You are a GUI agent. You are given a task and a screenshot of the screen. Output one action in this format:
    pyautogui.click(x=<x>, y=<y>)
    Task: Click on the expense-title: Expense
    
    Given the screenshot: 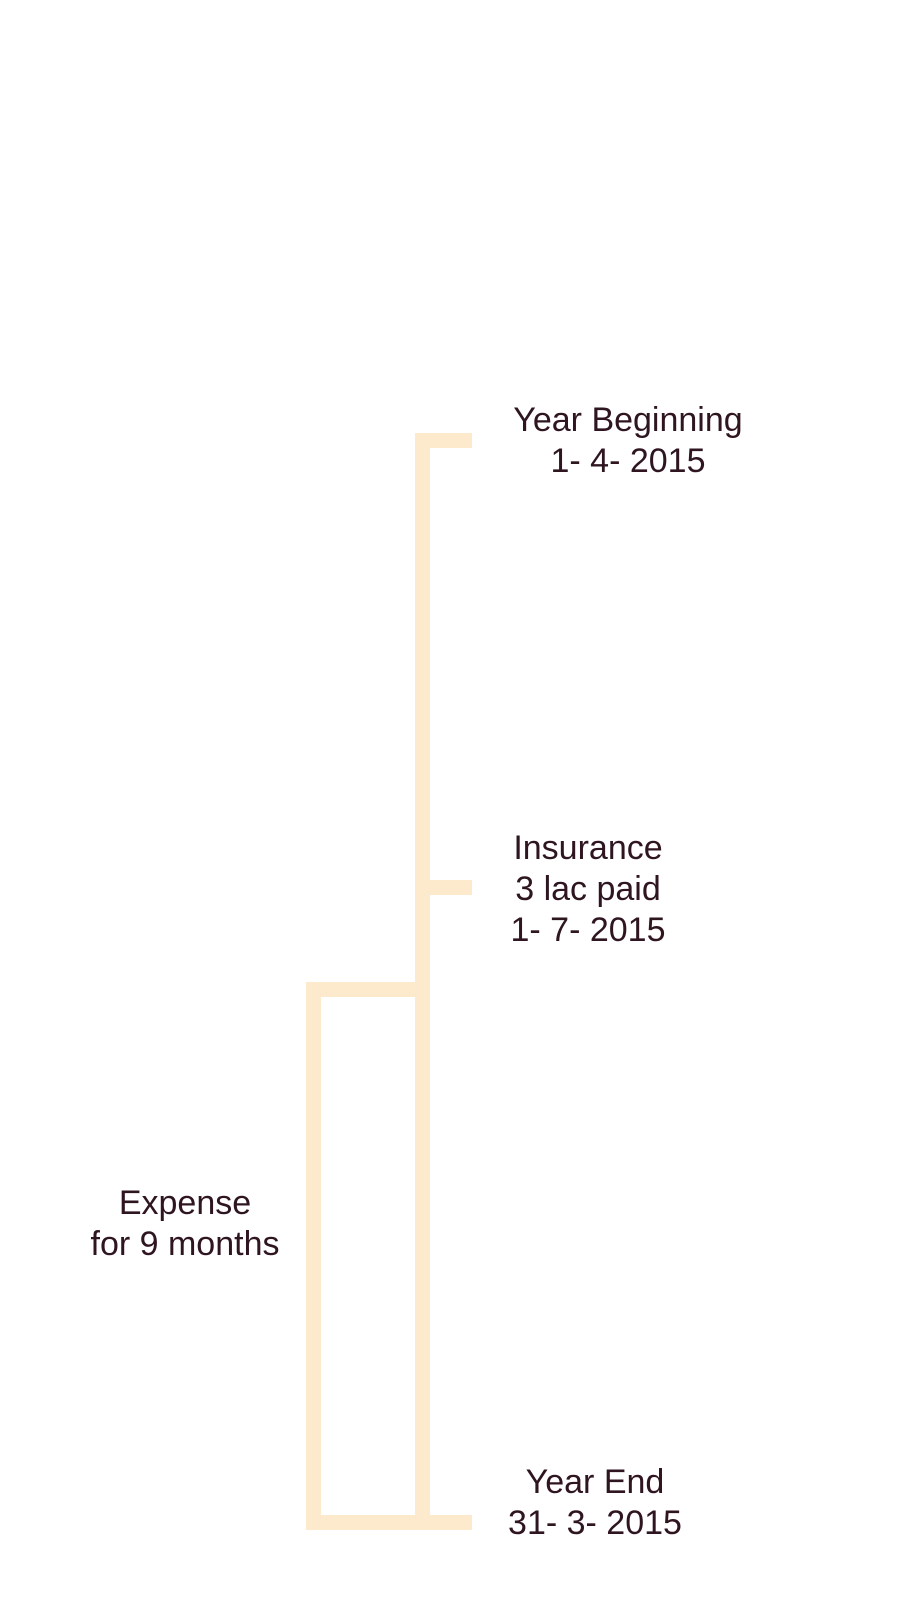 What is the action you would take?
    pyautogui.click(x=185, y=1203)
    